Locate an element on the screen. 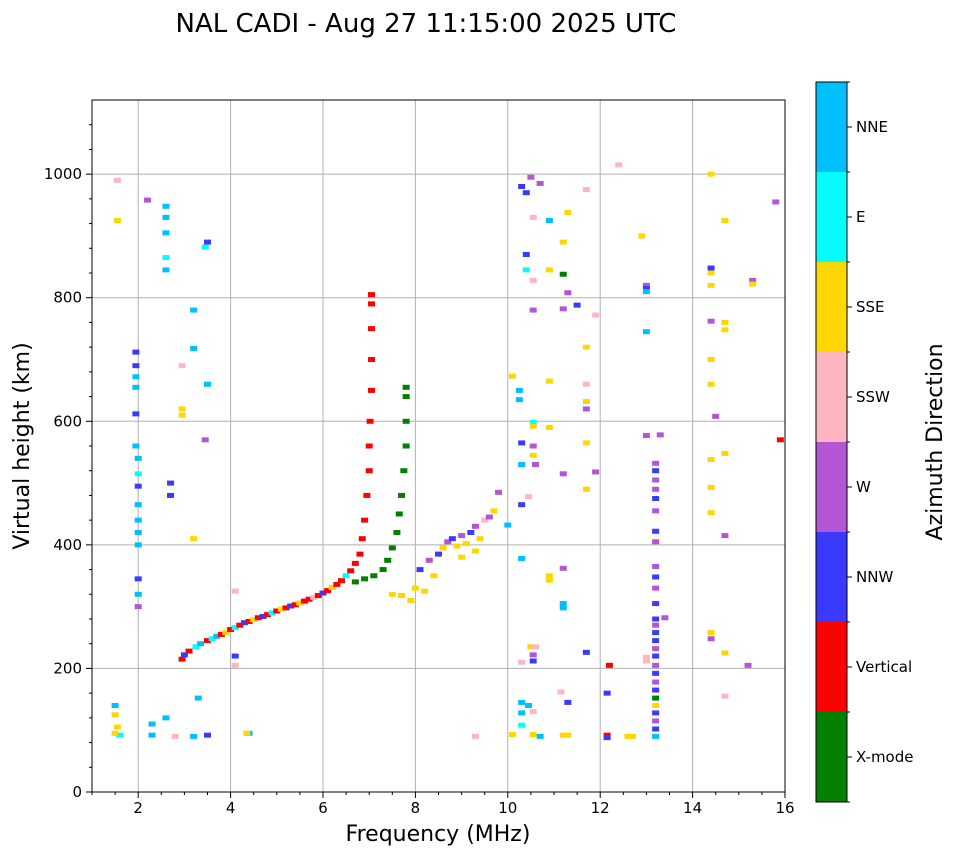 The image size is (958, 857). y-tick-label: 200 is located at coordinates (67, 668).